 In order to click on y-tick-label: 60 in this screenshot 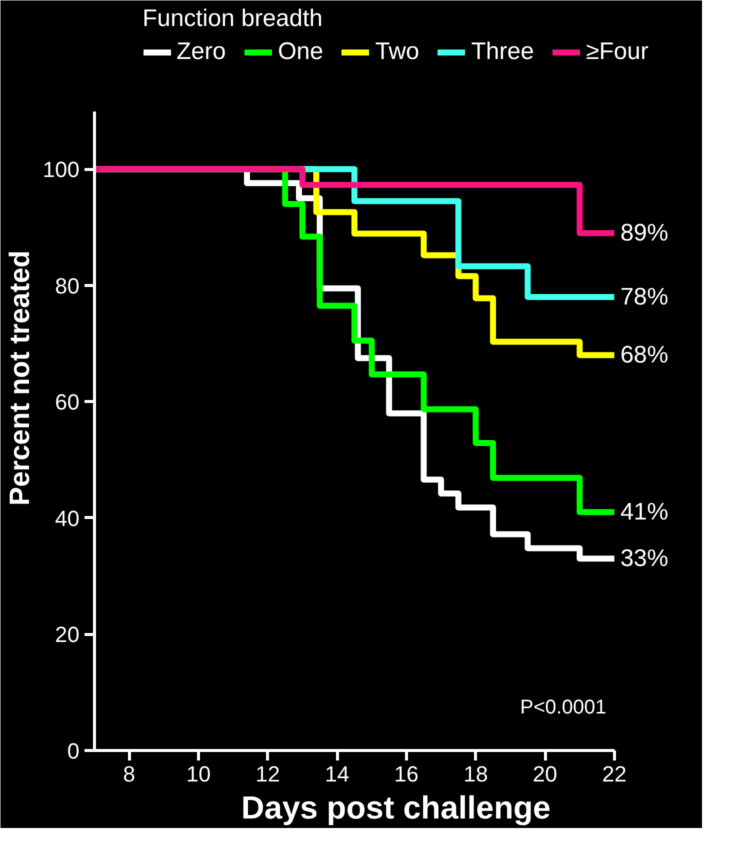, I will do `click(67, 402)`.